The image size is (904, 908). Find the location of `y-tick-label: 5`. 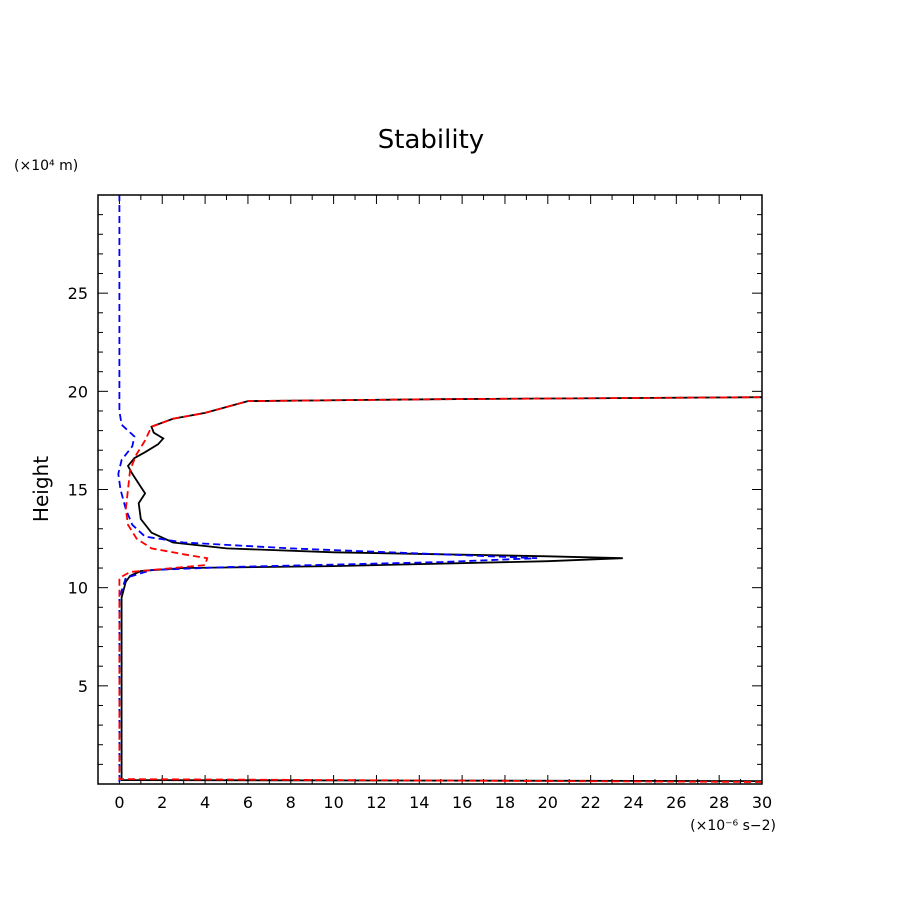

y-tick-label: 5 is located at coordinates (83, 686).